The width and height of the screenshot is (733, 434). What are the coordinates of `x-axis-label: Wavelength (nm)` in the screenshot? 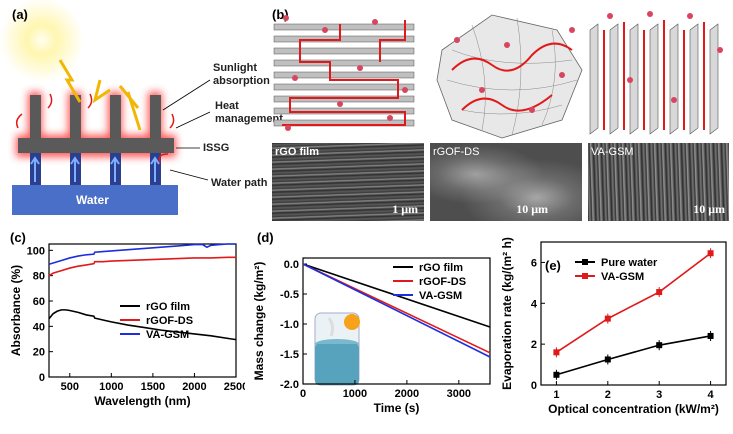 It's located at (142, 401).